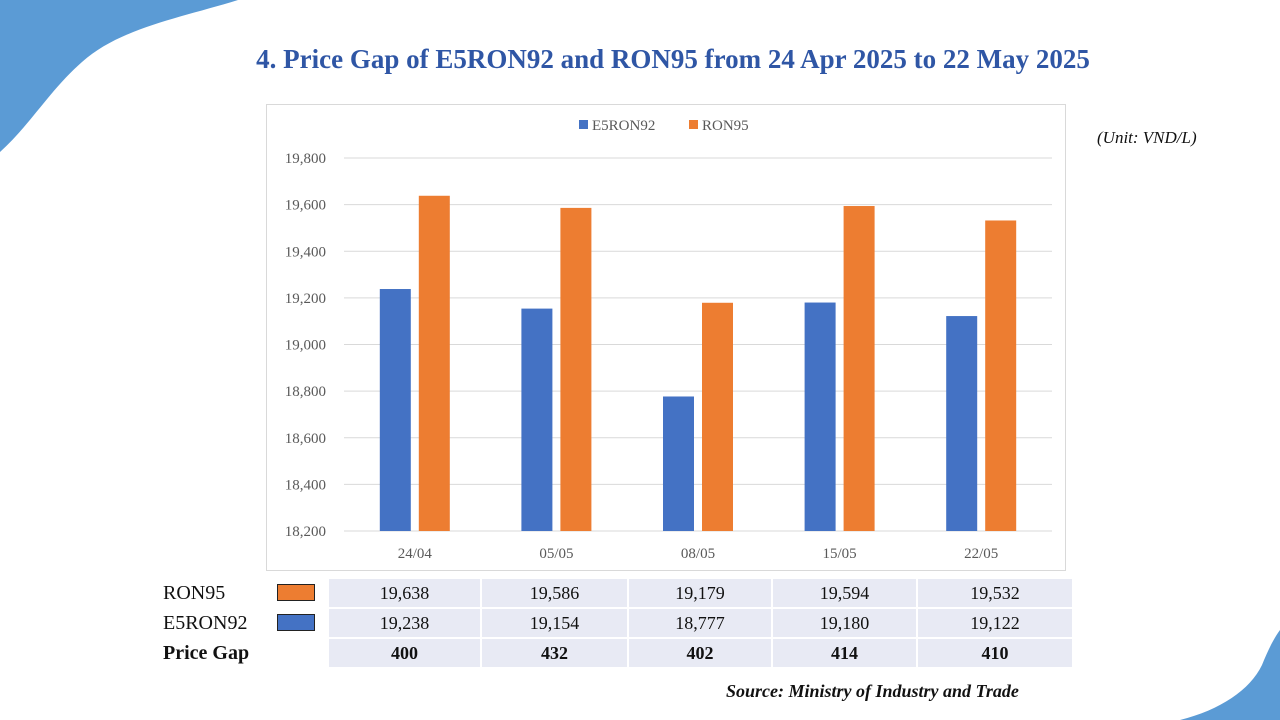 This screenshot has height=720, width=1280. Describe the element at coordinates (872, 691) in the screenshot. I see `source-note: Source: Ministry of Industry and Trade` at that location.